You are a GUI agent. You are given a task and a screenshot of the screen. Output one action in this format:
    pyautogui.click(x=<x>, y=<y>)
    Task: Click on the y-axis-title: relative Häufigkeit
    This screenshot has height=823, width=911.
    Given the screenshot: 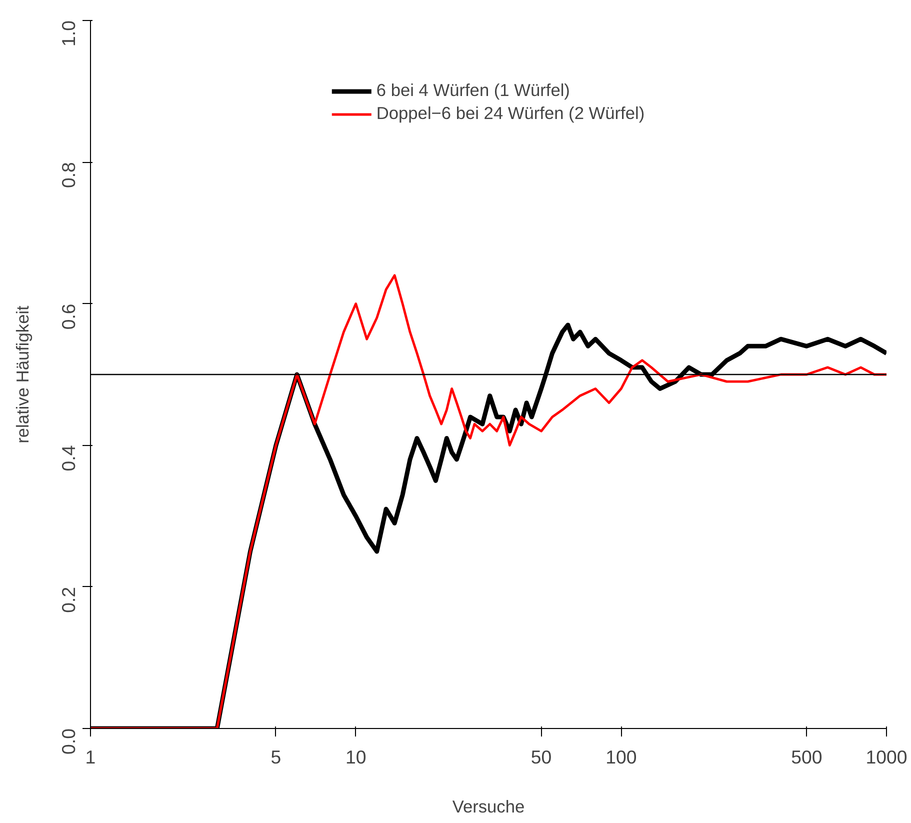 What is the action you would take?
    pyautogui.click(x=22, y=374)
    